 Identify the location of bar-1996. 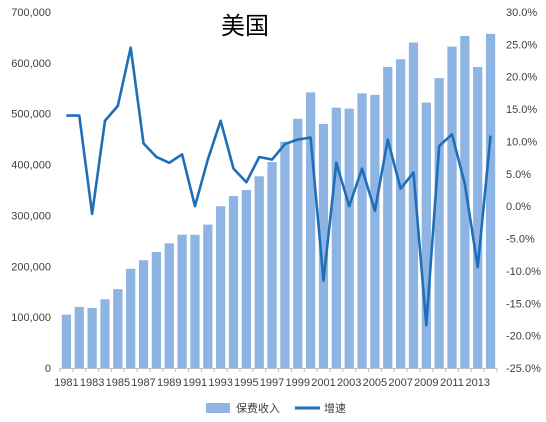
(259, 272).